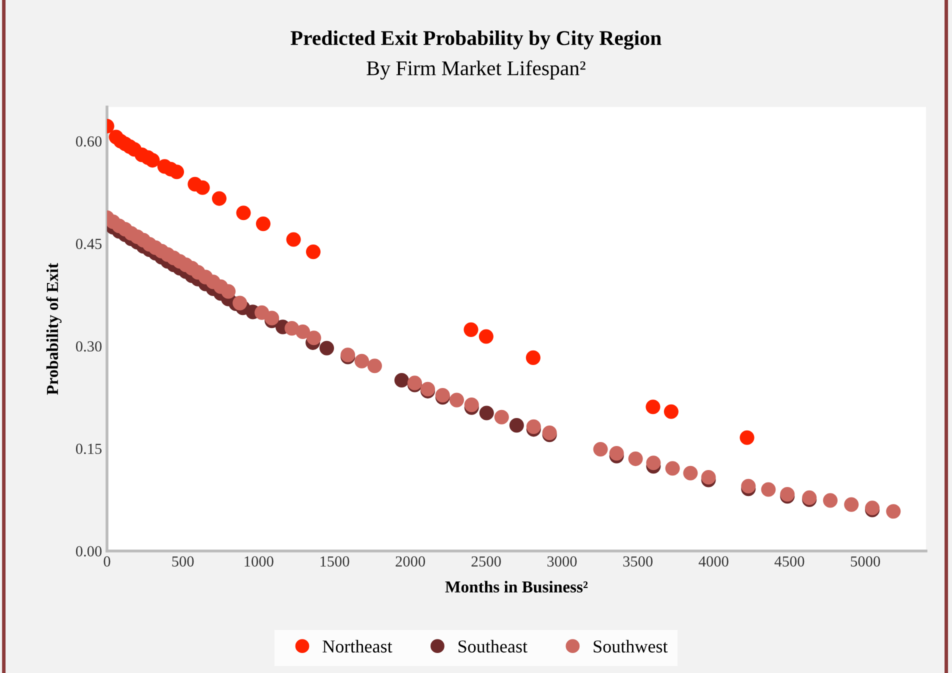  What do you see at coordinates (89, 551) in the screenshot?
I see `y-tick-label: 0.00` at bounding box center [89, 551].